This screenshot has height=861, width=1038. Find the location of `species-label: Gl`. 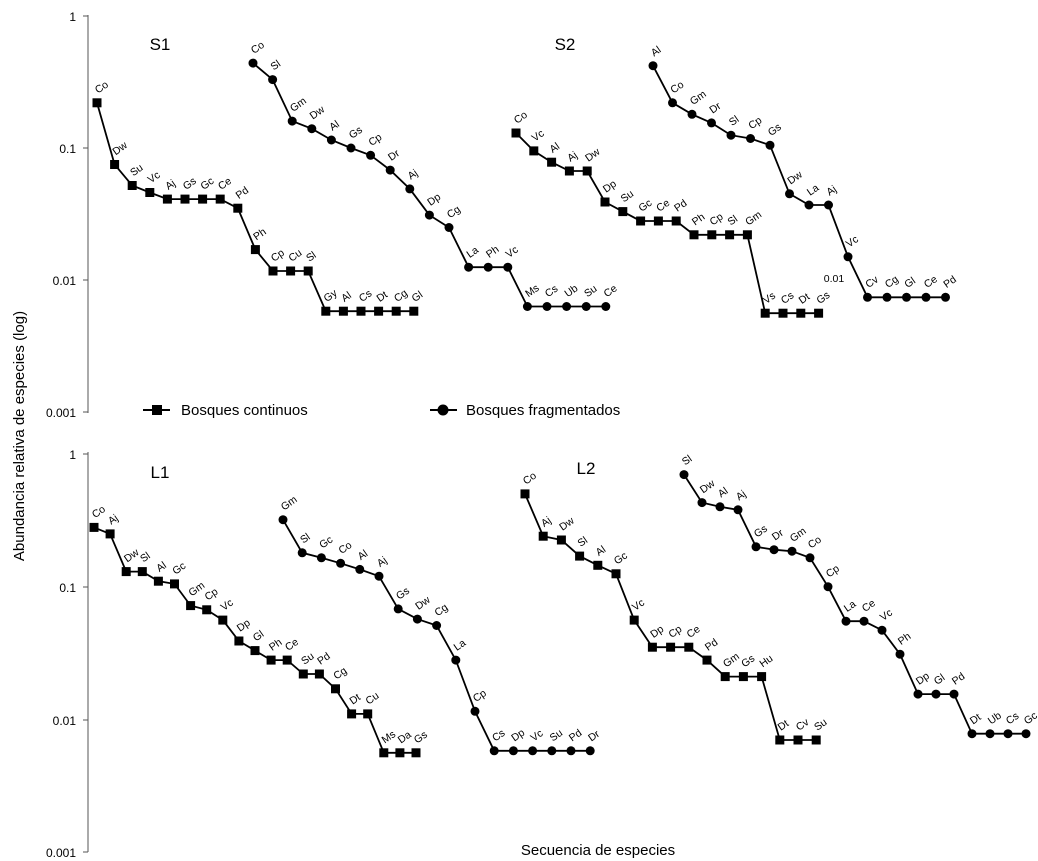

species-label: Gl is located at coordinates (417, 297).